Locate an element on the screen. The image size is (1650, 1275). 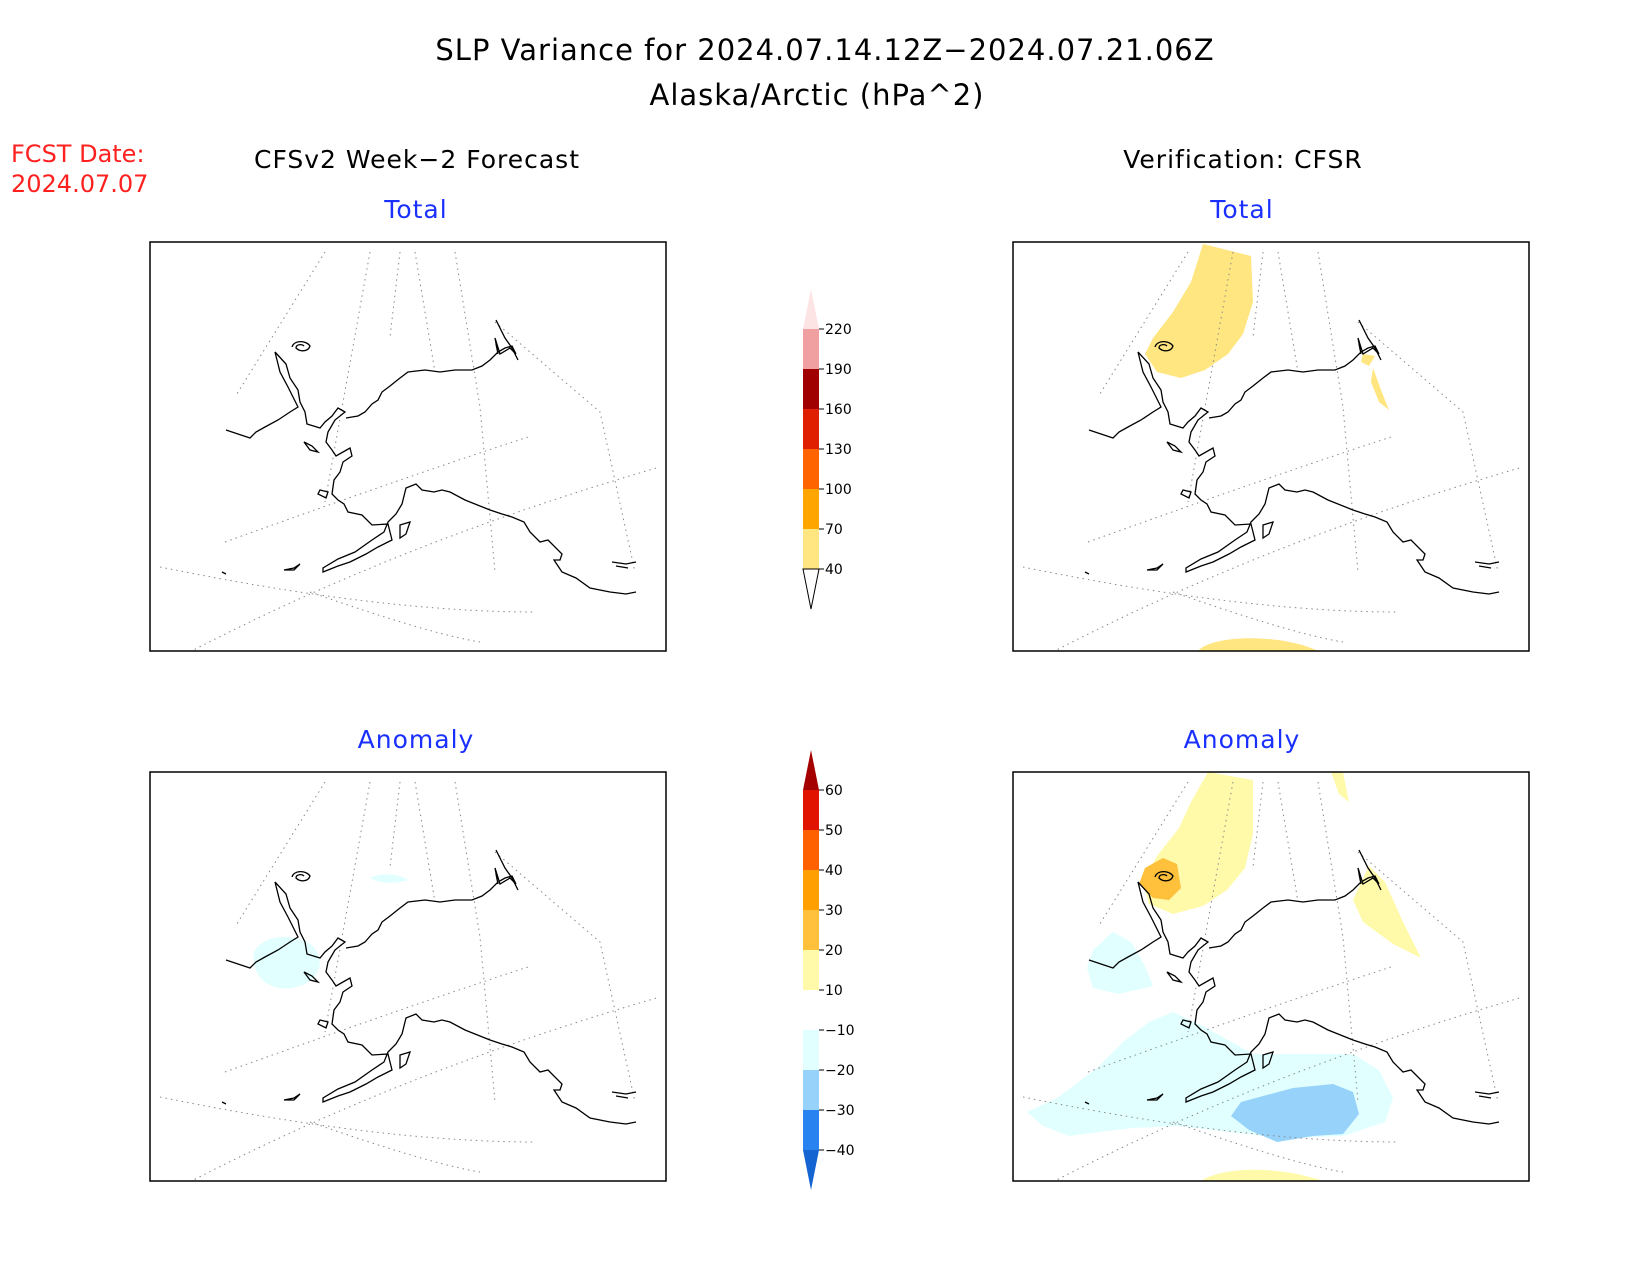
anomaly-colorbar-tick-label: −40 is located at coordinates (840, 1151).